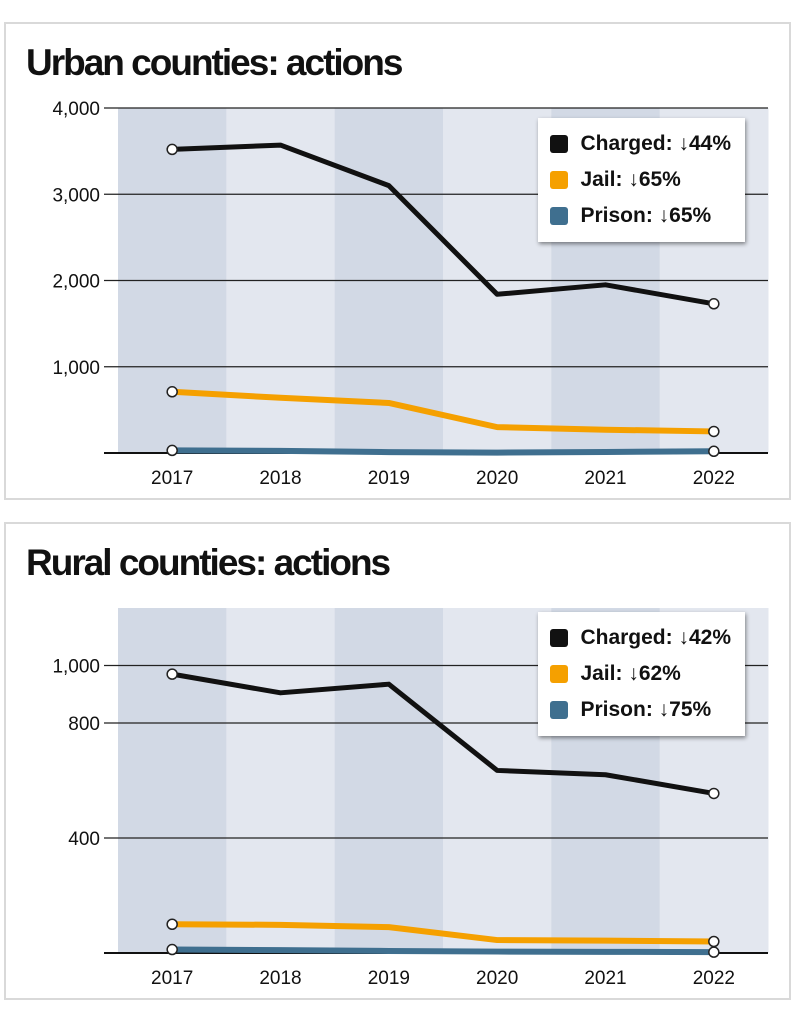 The width and height of the screenshot is (797, 1024). Describe the element at coordinates (630, 673) in the screenshot. I see `legend-label-jail: Jail: ↓62%` at that location.